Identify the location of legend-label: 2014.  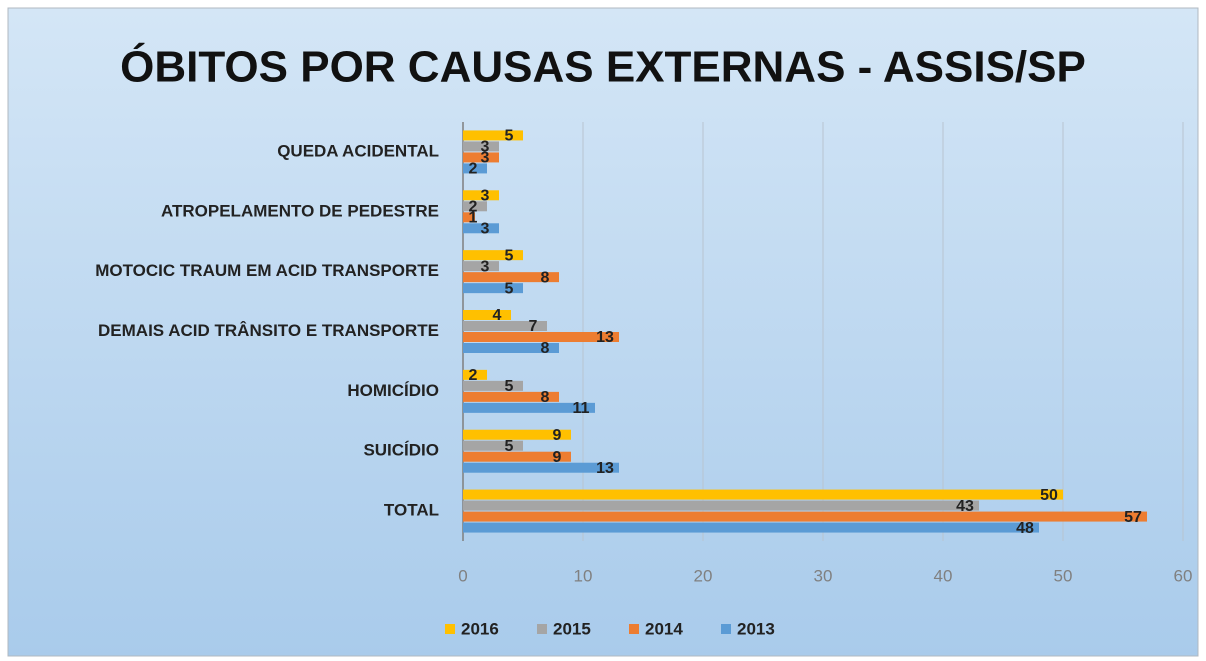
(664, 628).